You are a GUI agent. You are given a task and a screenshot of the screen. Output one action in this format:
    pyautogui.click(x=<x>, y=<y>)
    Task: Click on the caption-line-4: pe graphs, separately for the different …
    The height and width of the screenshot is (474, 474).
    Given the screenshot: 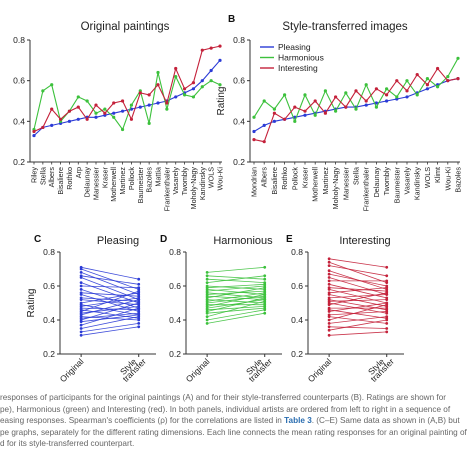 What is the action you would take?
    pyautogui.click(x=233, y=432)
    